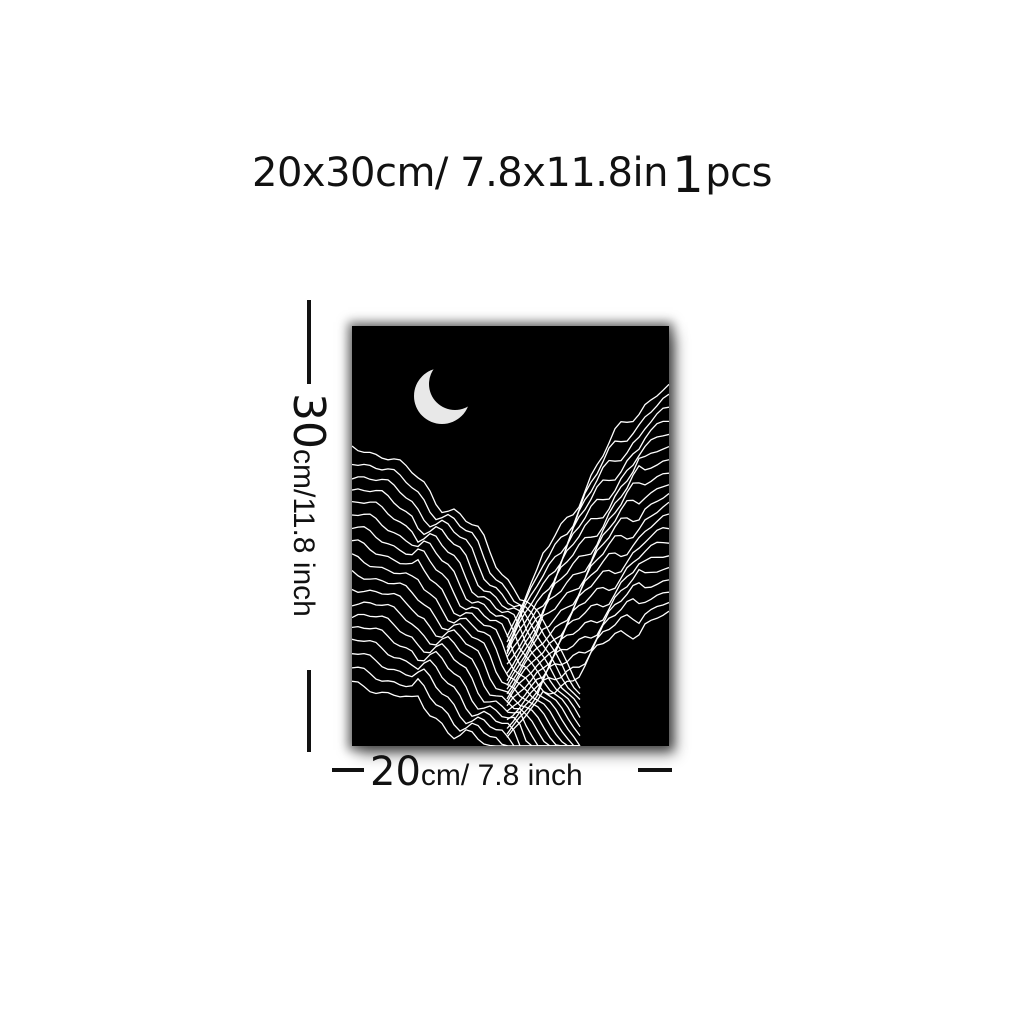 This screenshot has height=1024, width=1024. I want to click on height-value: 30, so click(308, 421).